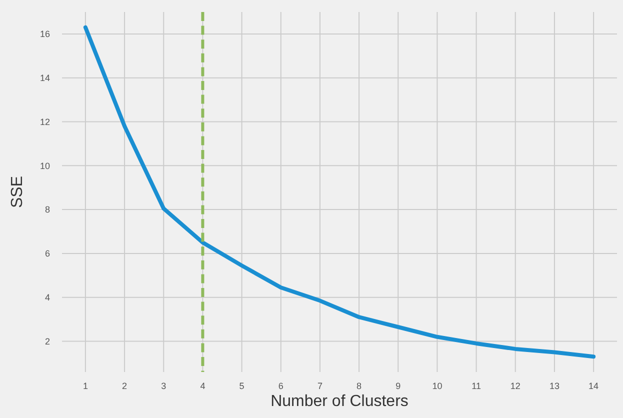  What do you see at coordinates (163, 386) in the screenshot?
I see `x-tick-label: 3` at bounding box center [163, 386].